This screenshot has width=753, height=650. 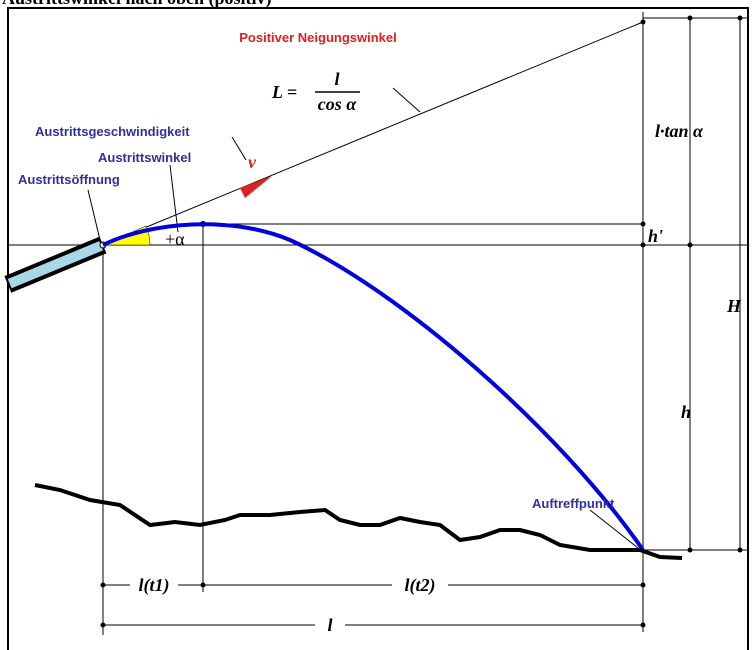 What do you see at coordinates (420, 585) in the screenshot?
I see `l-t2-label: l(t2)` at bounding box center [420, 585].